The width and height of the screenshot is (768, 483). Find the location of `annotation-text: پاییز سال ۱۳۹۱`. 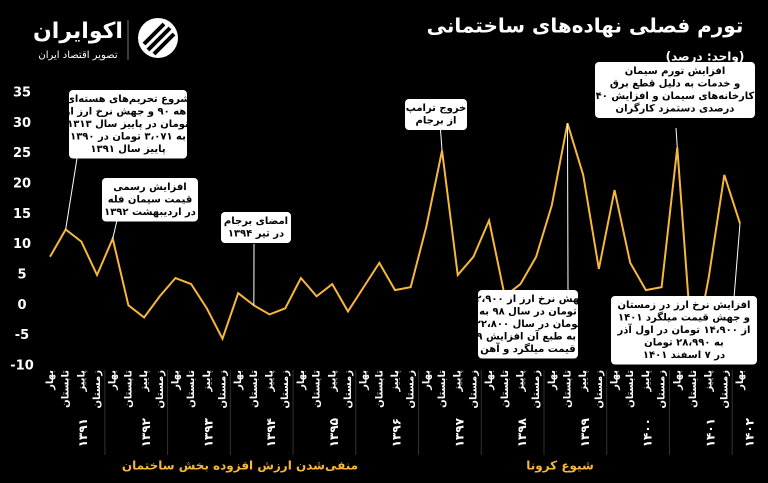

annotation-text: پاییز سال ۱۳۹۱ is located at coordinates (127, 149).